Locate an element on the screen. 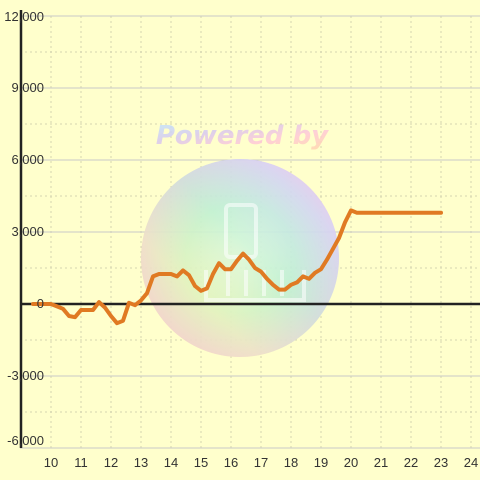  x-tick-label: 20 is located at coordinates (351, 462).